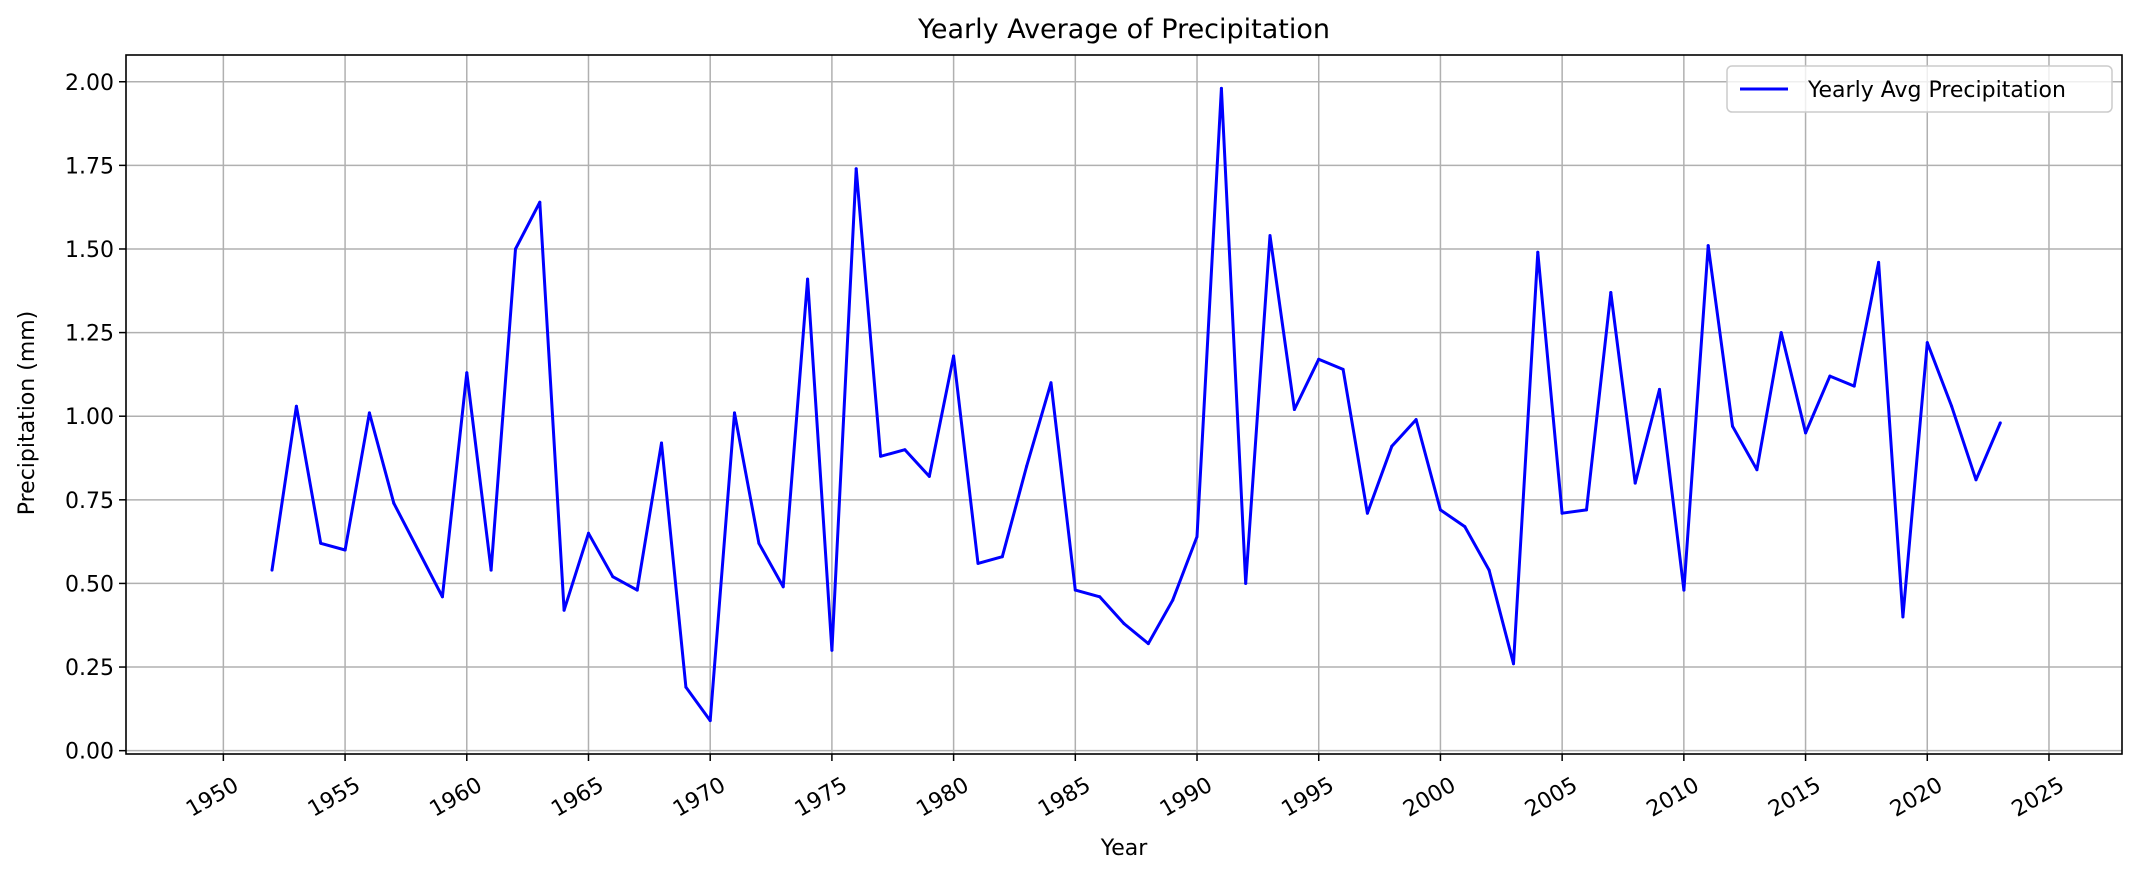 This screenshot has width=2141, height=877. What do you see at coordinates (89, 584) in the screenshot?
I see `y-tick-label: 0.50` at bounding box center [89, 584].